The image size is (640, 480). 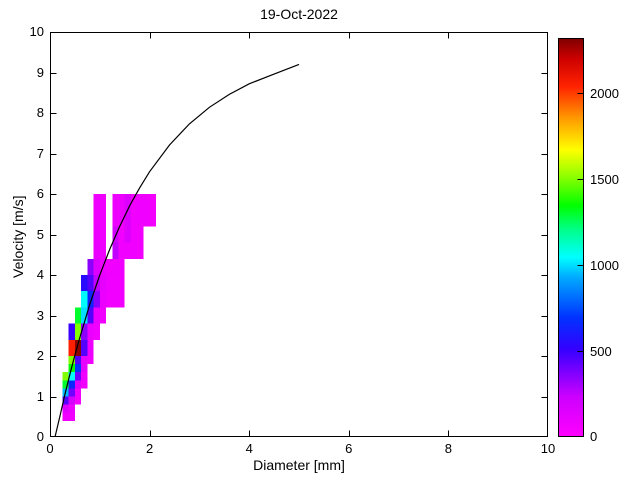 What do you see at coordinates (40, 112) in the screenshot?
I see `y-tick-label: 8` at bounding box center [40, 112].